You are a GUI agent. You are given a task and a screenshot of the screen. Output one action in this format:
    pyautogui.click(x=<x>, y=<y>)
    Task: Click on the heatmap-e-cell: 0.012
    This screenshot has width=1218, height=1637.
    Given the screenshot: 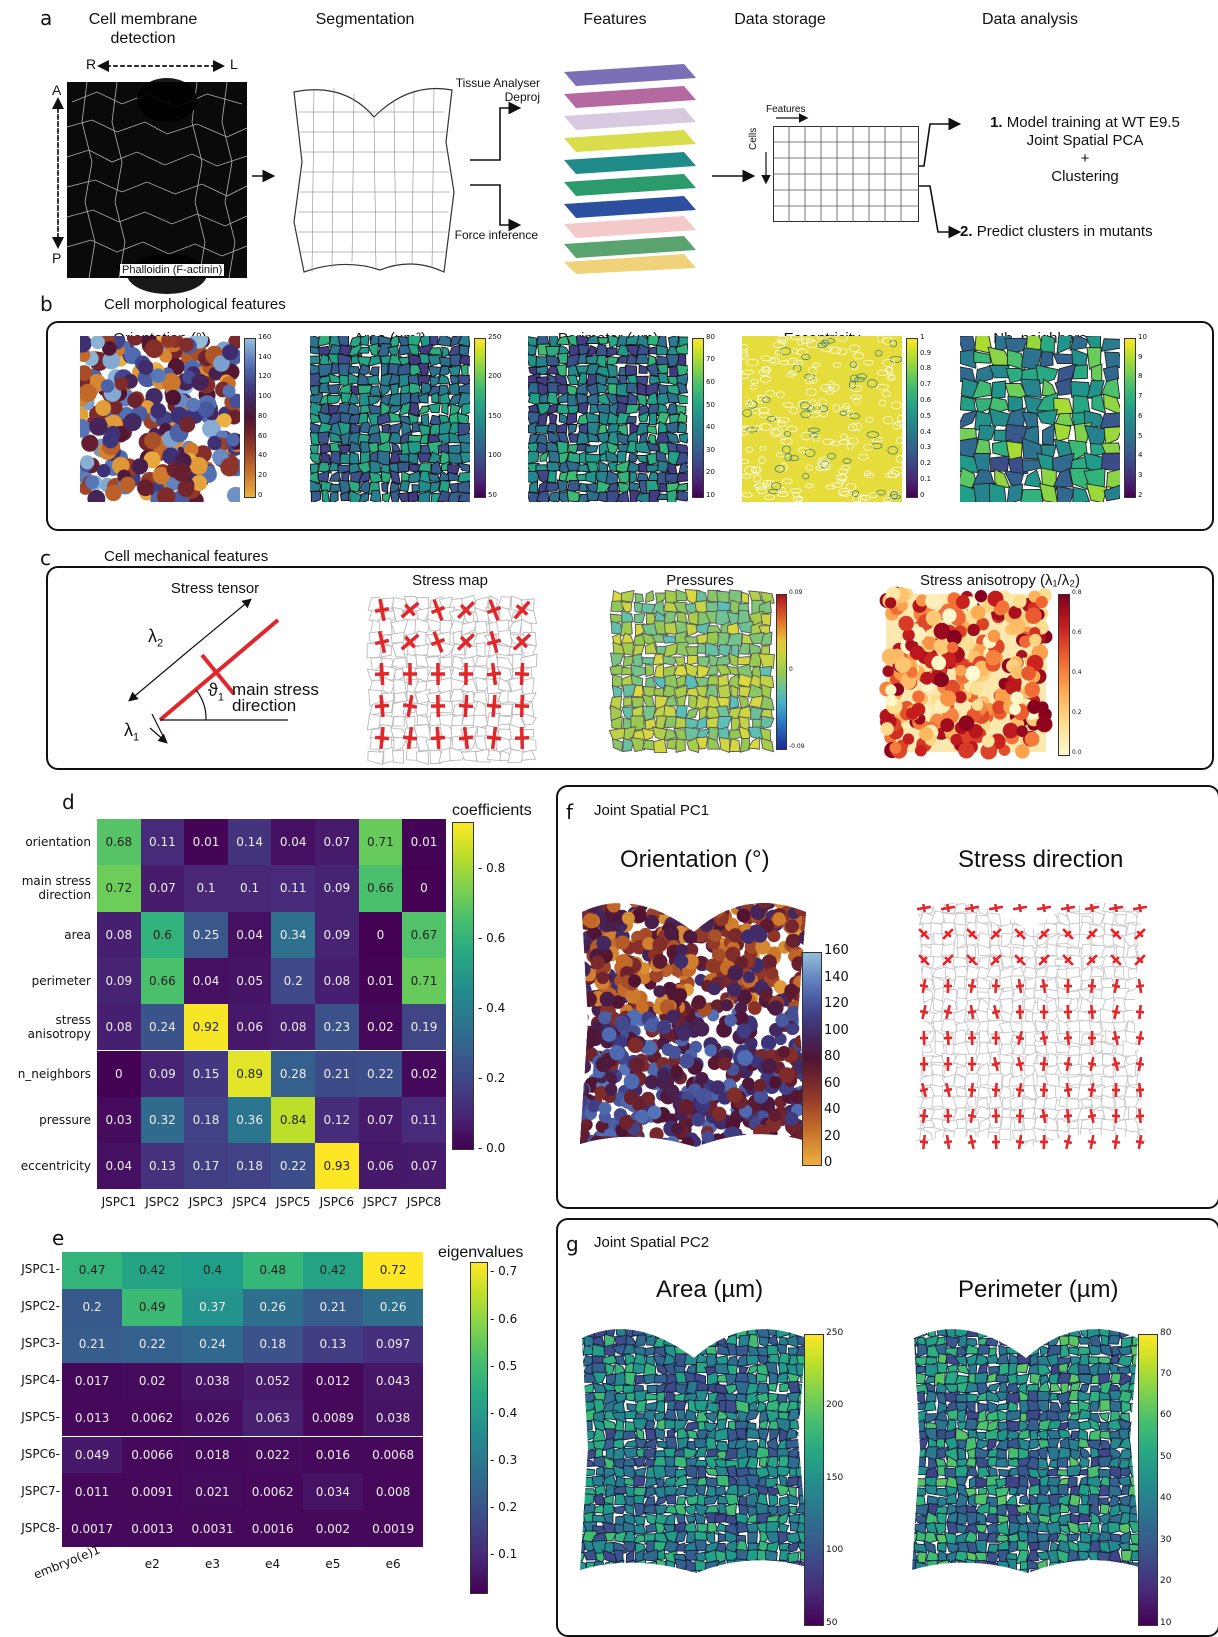 What is the action you would take?
    pyautogui.click(x=333, y=1381)
    